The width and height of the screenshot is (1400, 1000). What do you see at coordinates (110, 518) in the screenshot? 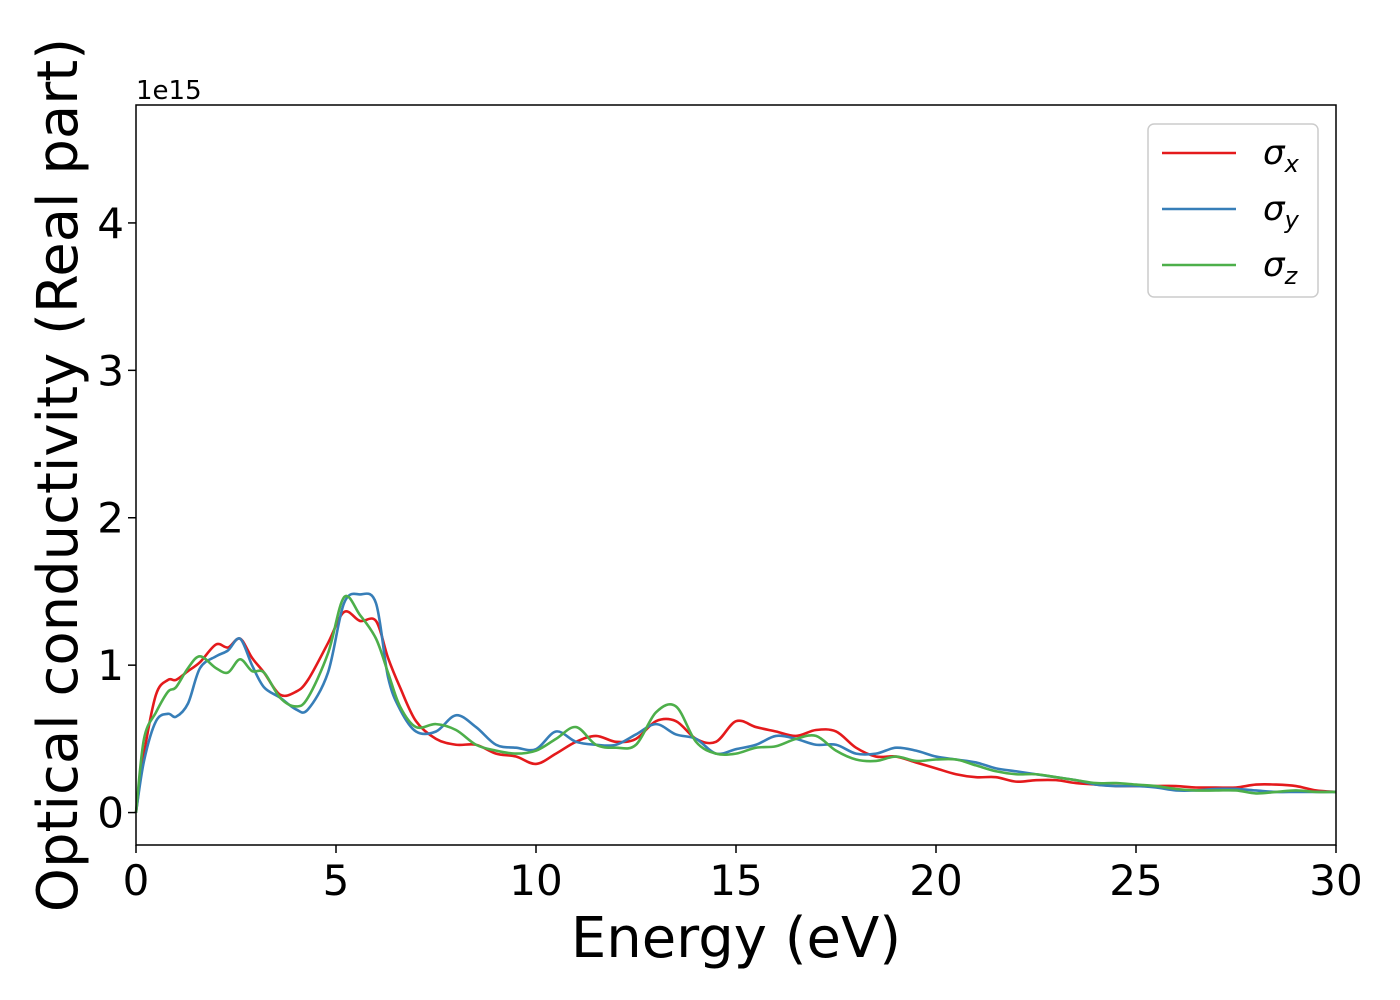
I see `y-tick-label: 2` at bounding box center [110, 518].